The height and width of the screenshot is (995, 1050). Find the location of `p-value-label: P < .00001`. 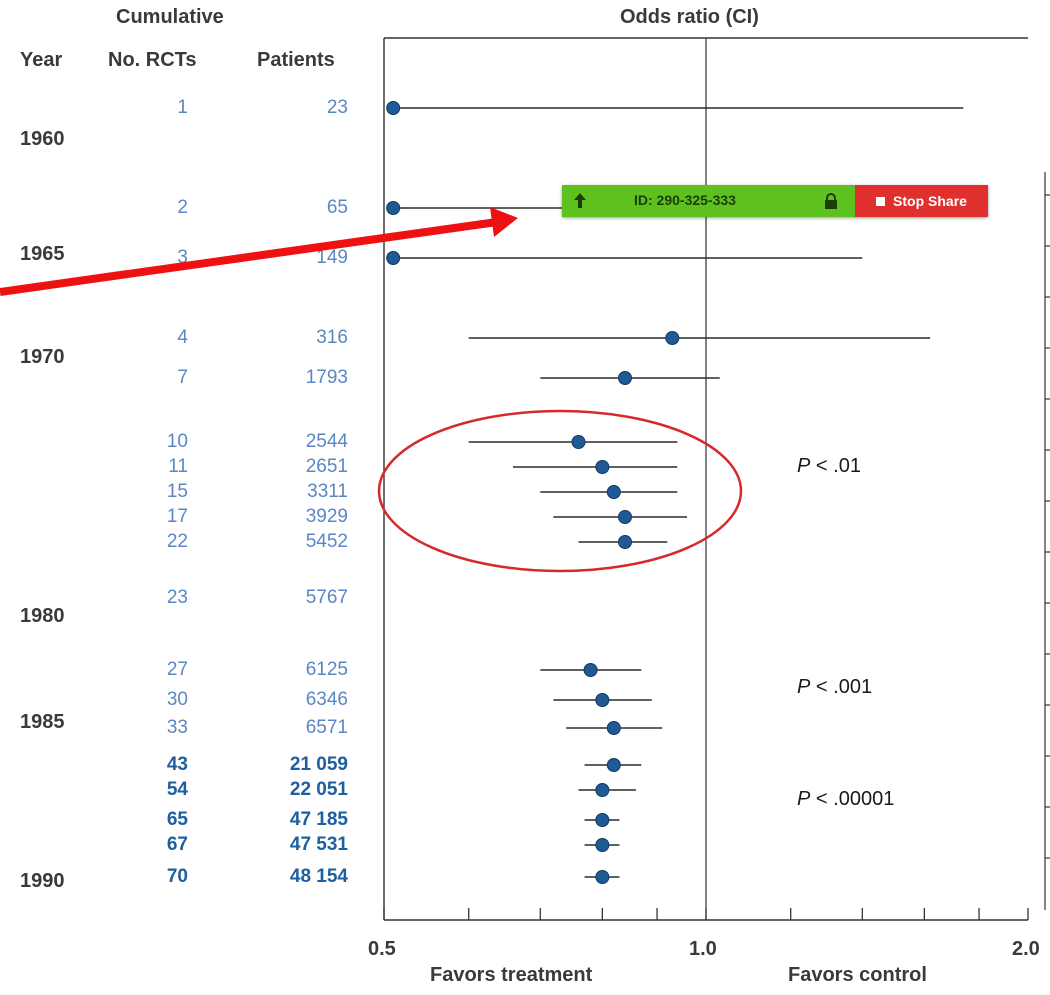

p-value-label: P < .00001 is located at coordinates (845, 799).